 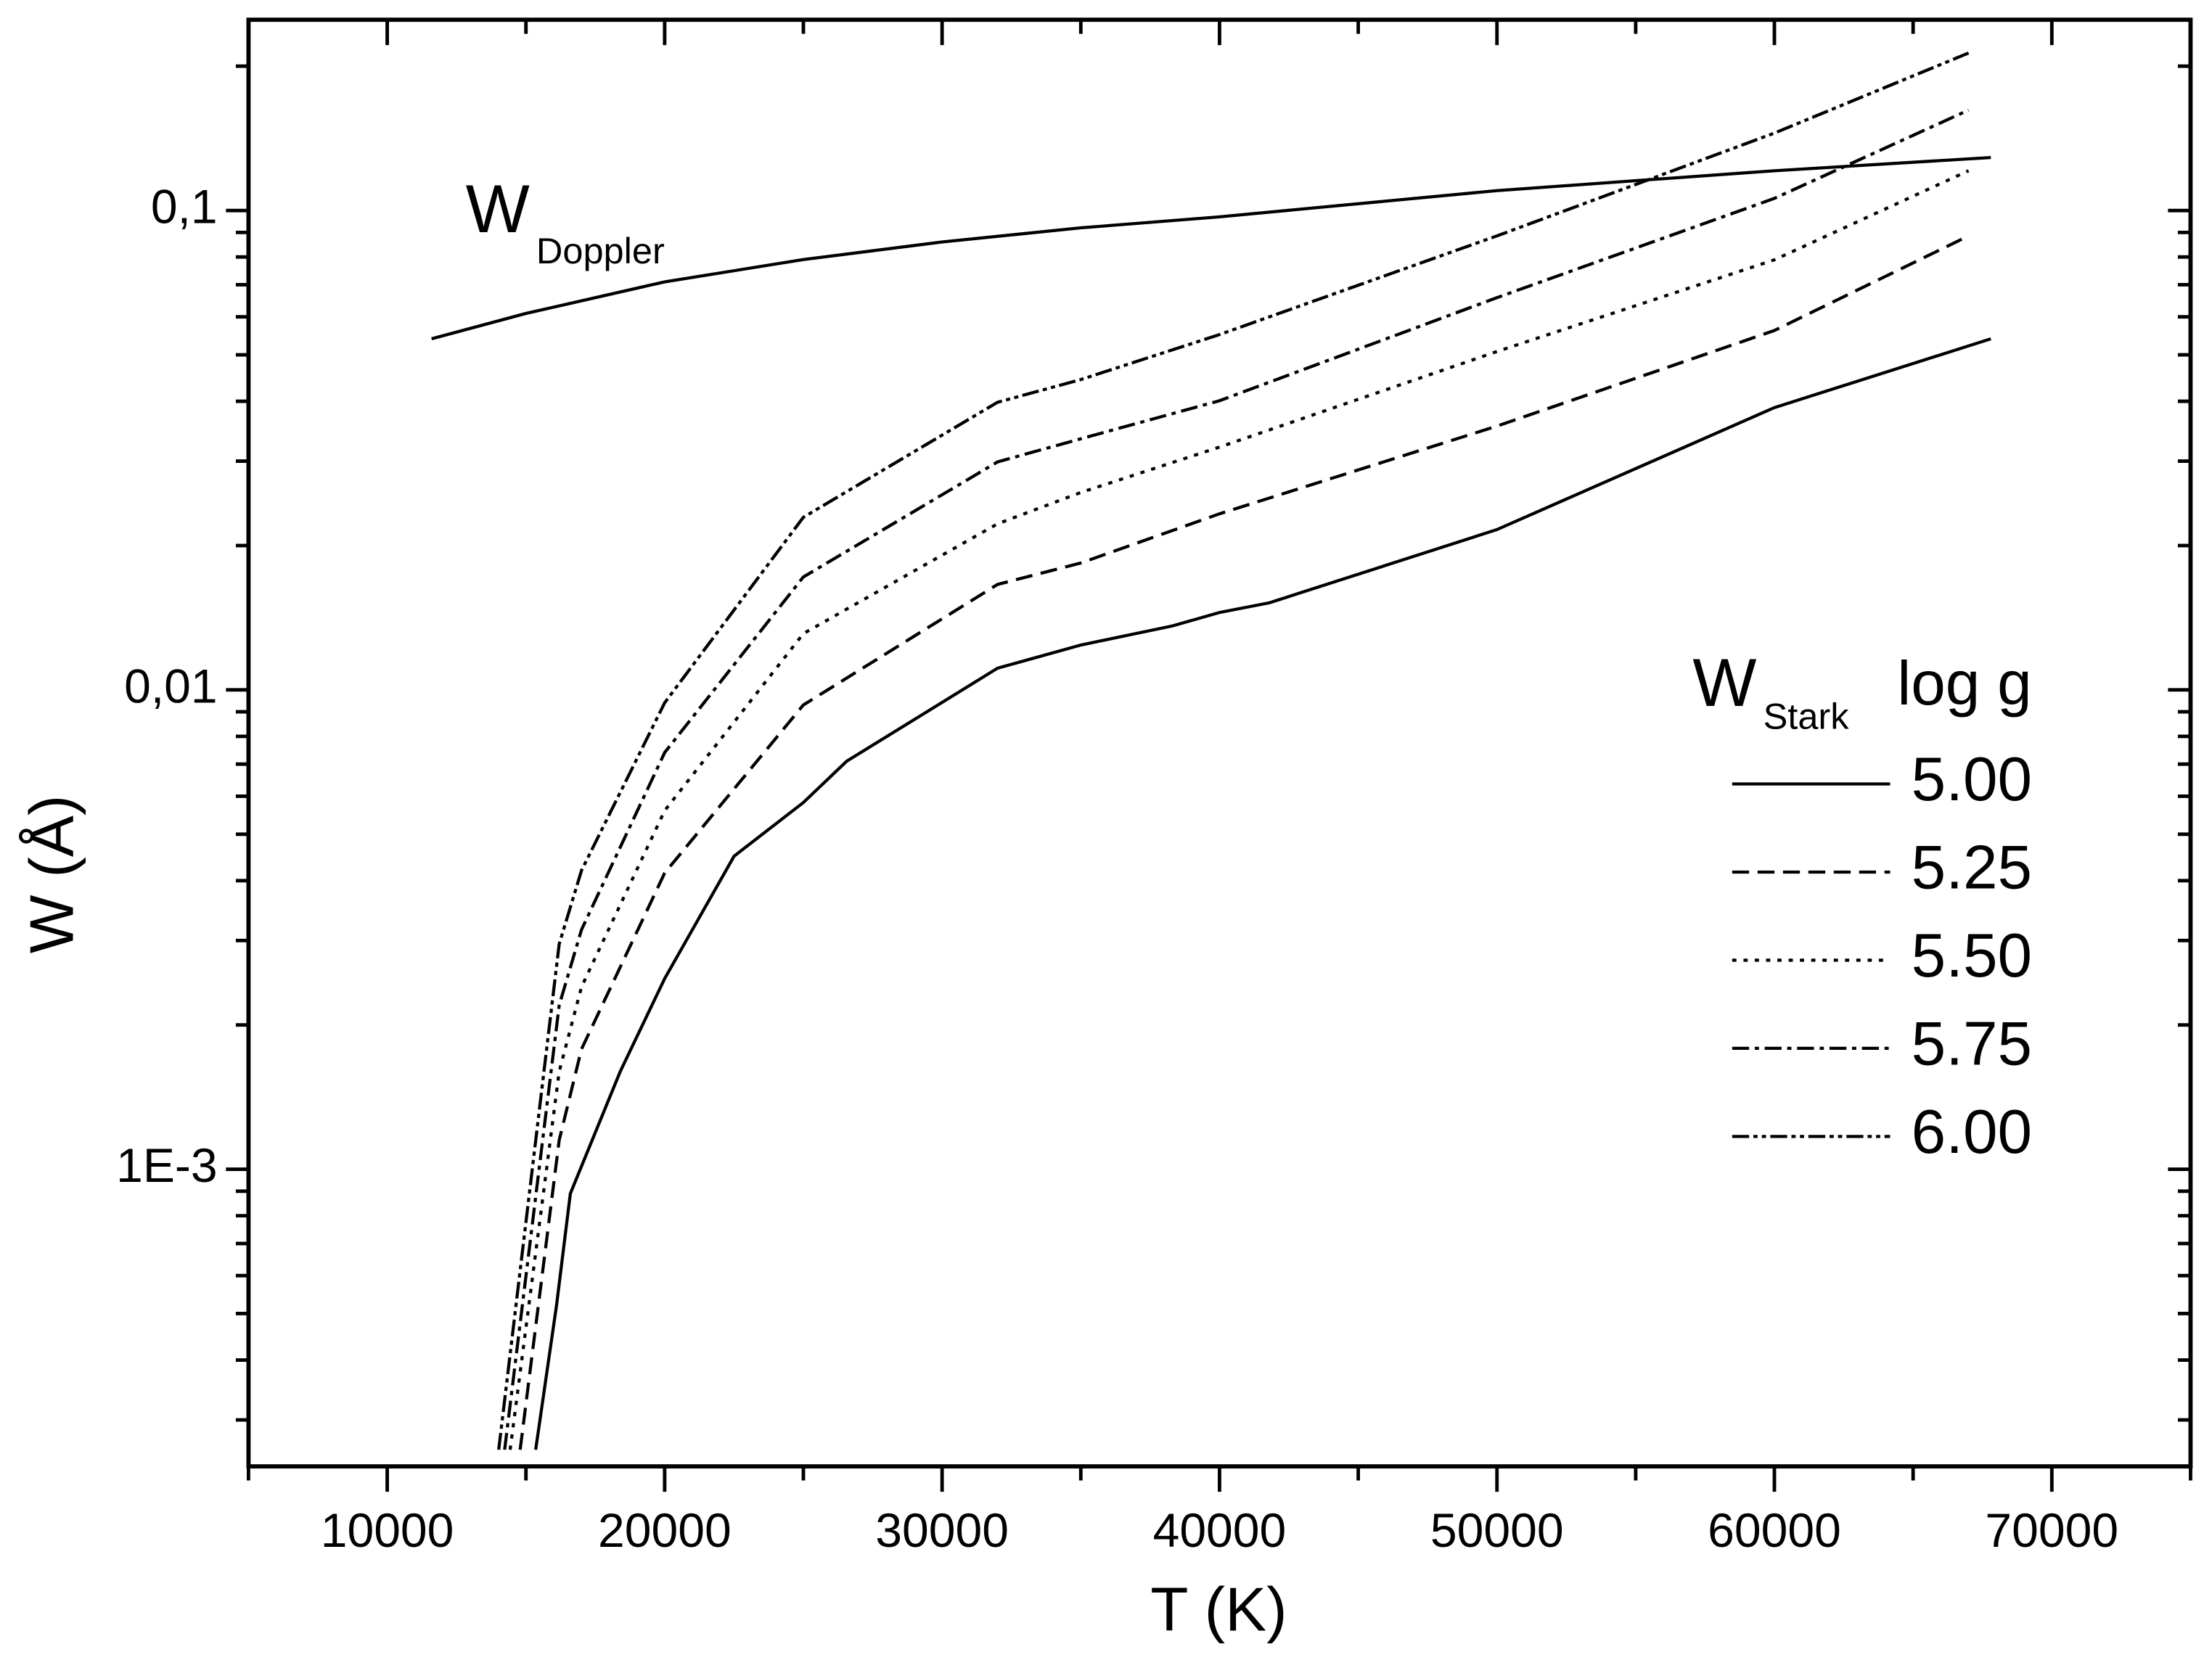 I want to click on x-tick-label: 60000, so click(x=1774, y=1531).